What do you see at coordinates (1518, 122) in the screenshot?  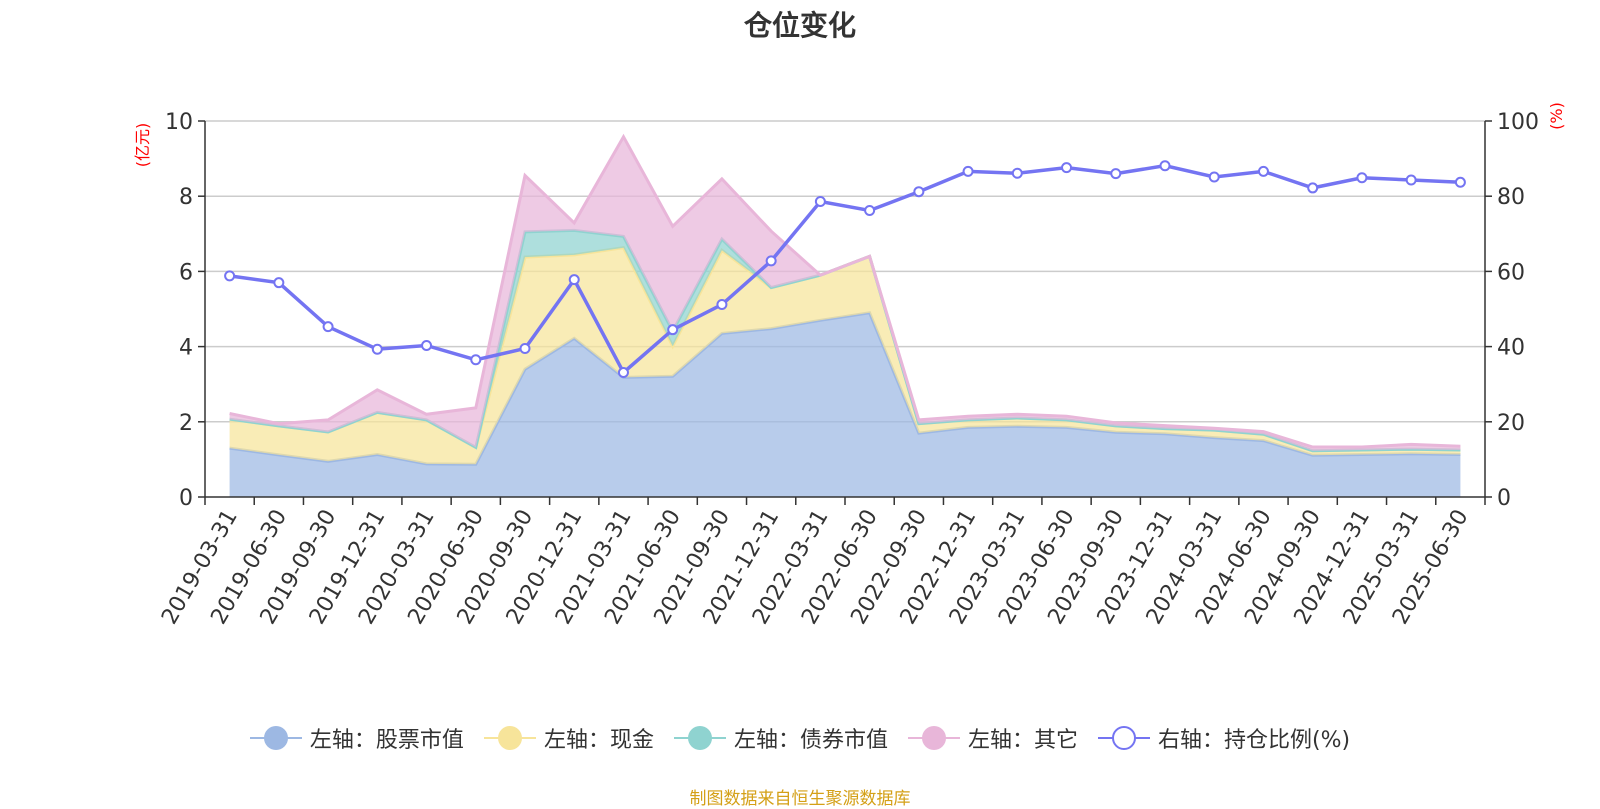 I see `right-tick-label: 100` at bounding box center [1518, 122].